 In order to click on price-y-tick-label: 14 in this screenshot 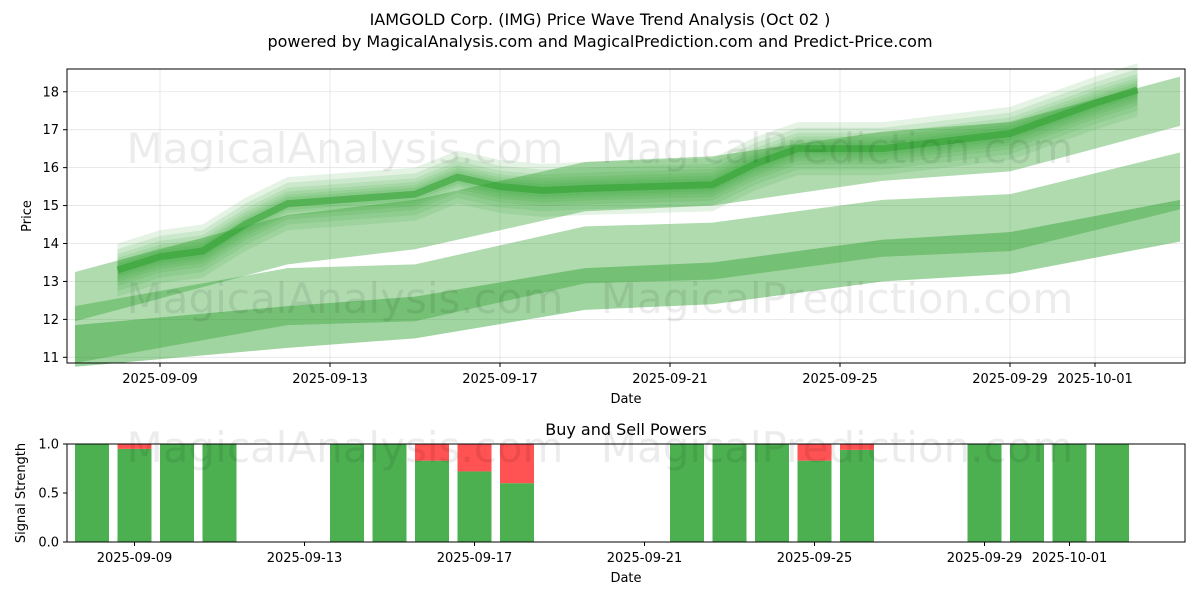, I will do `click(50, 244)`.